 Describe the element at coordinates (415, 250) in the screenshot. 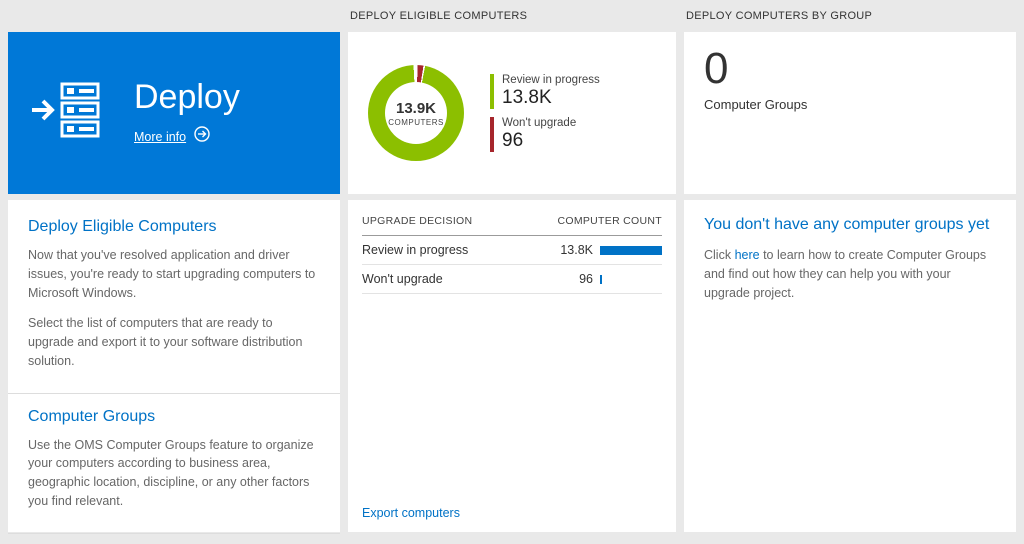

I see `row-label: Review in progress` at that location.